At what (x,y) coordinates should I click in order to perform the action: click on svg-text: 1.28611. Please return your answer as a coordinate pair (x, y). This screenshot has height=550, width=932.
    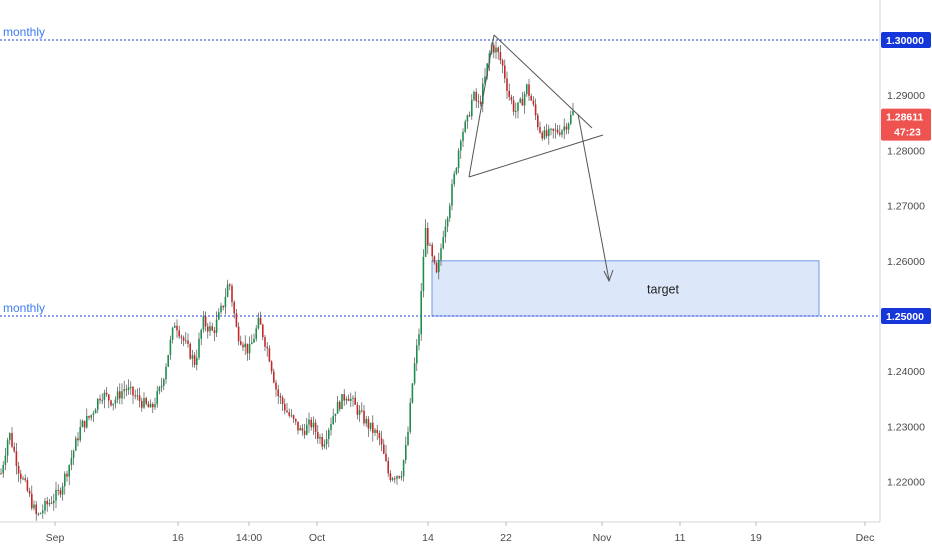
    Looking at the image, I should click on (905, 118).